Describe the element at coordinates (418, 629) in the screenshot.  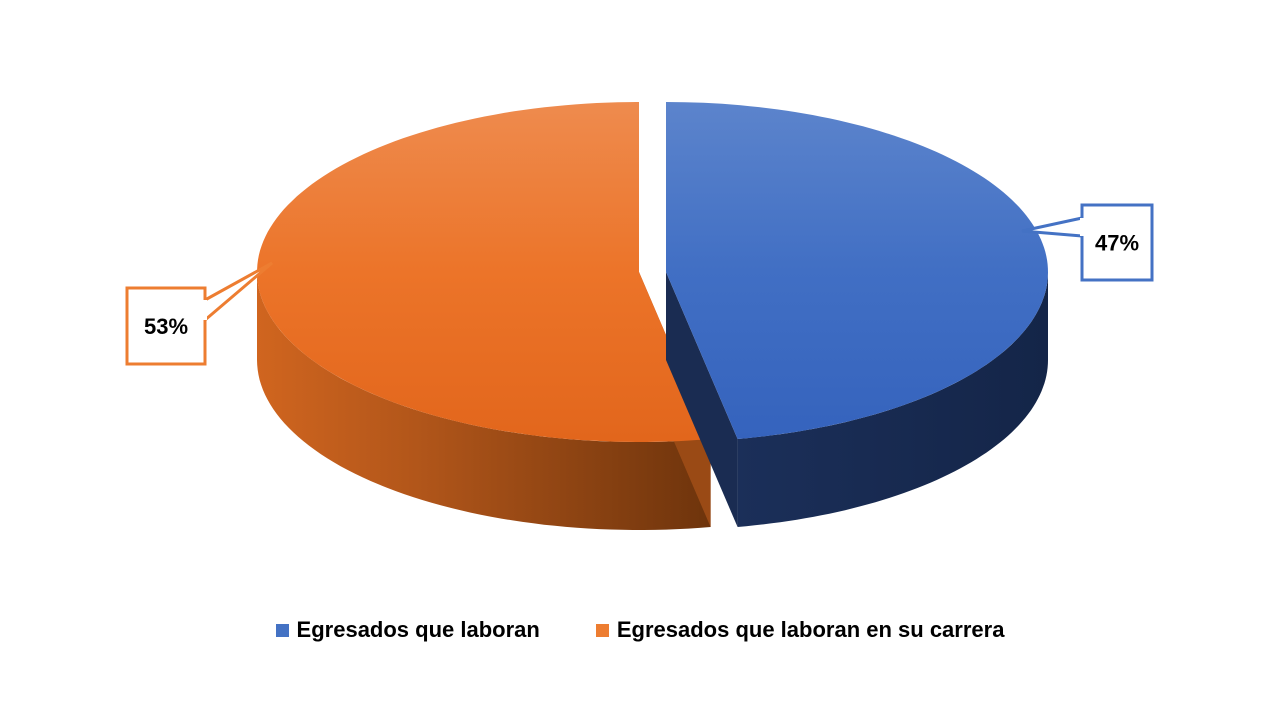
I see `legend-label: Egresados que laboran` at that location.